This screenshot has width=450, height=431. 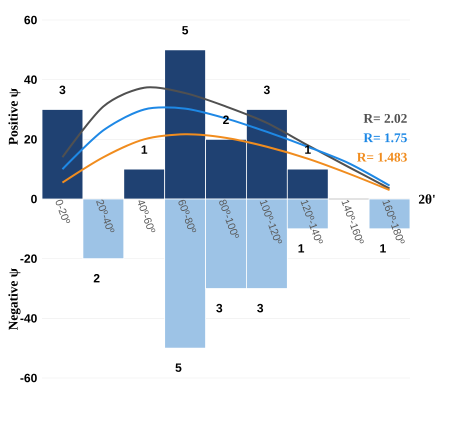 What do you see at coordinates (30, 20) in the screenshot?
I see `y-tick-label: 60` at bounding box center [30, 20].